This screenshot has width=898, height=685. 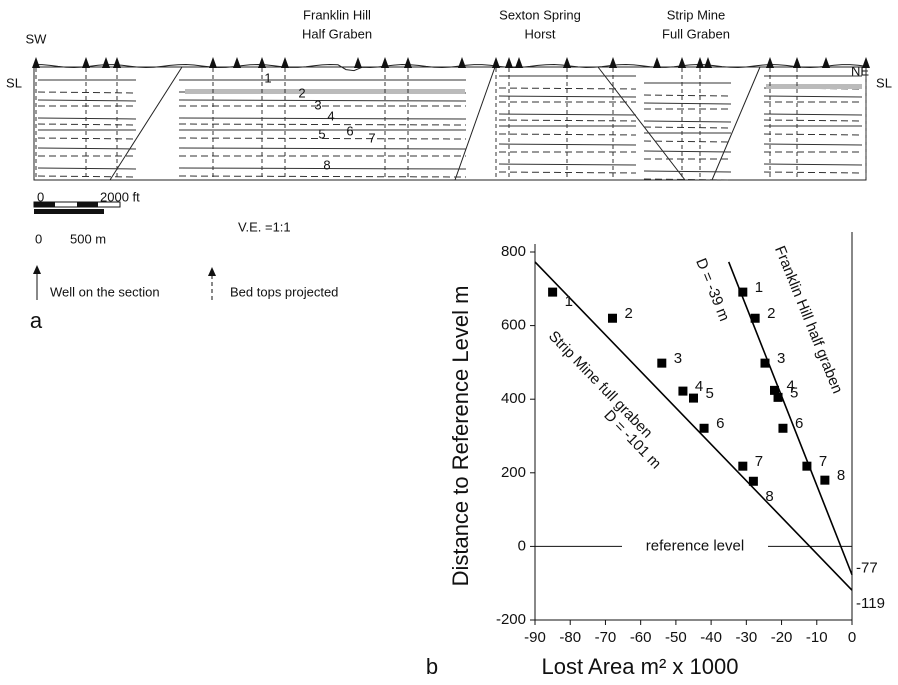 I want to click on bed-number: 2, so click(x=301, y=92).